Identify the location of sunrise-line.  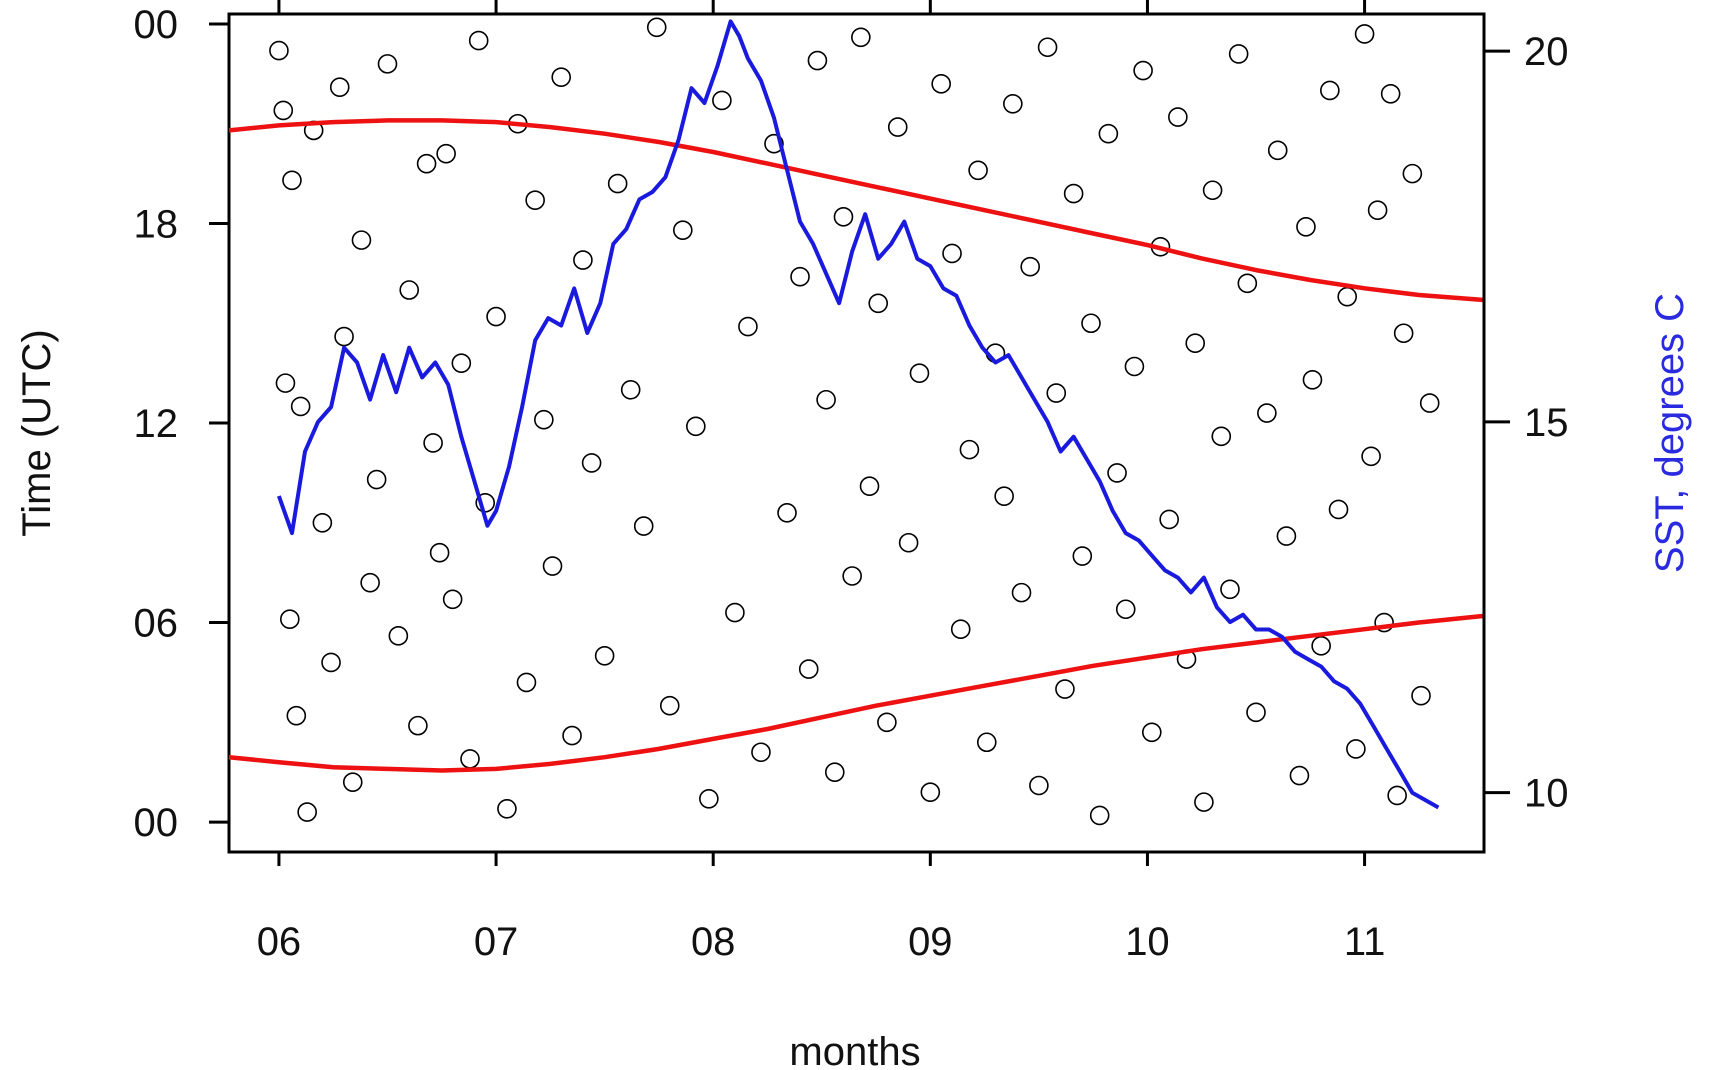
(856, 693).